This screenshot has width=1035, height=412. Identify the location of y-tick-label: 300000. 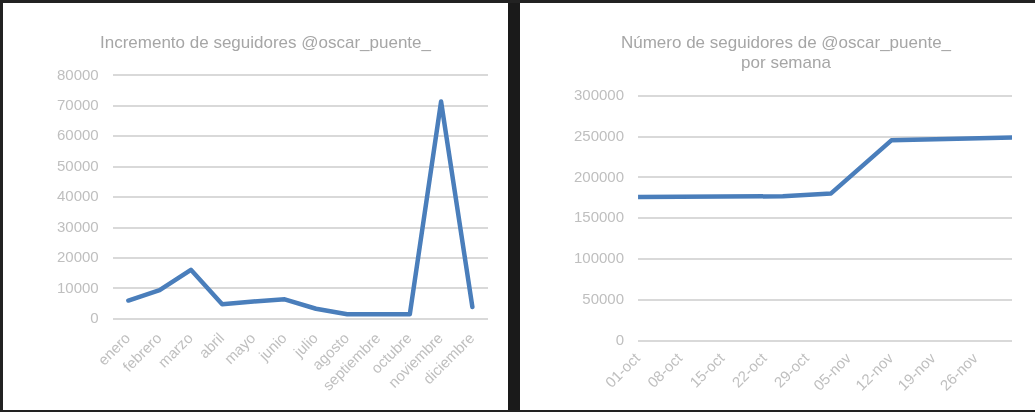
(599, 94).